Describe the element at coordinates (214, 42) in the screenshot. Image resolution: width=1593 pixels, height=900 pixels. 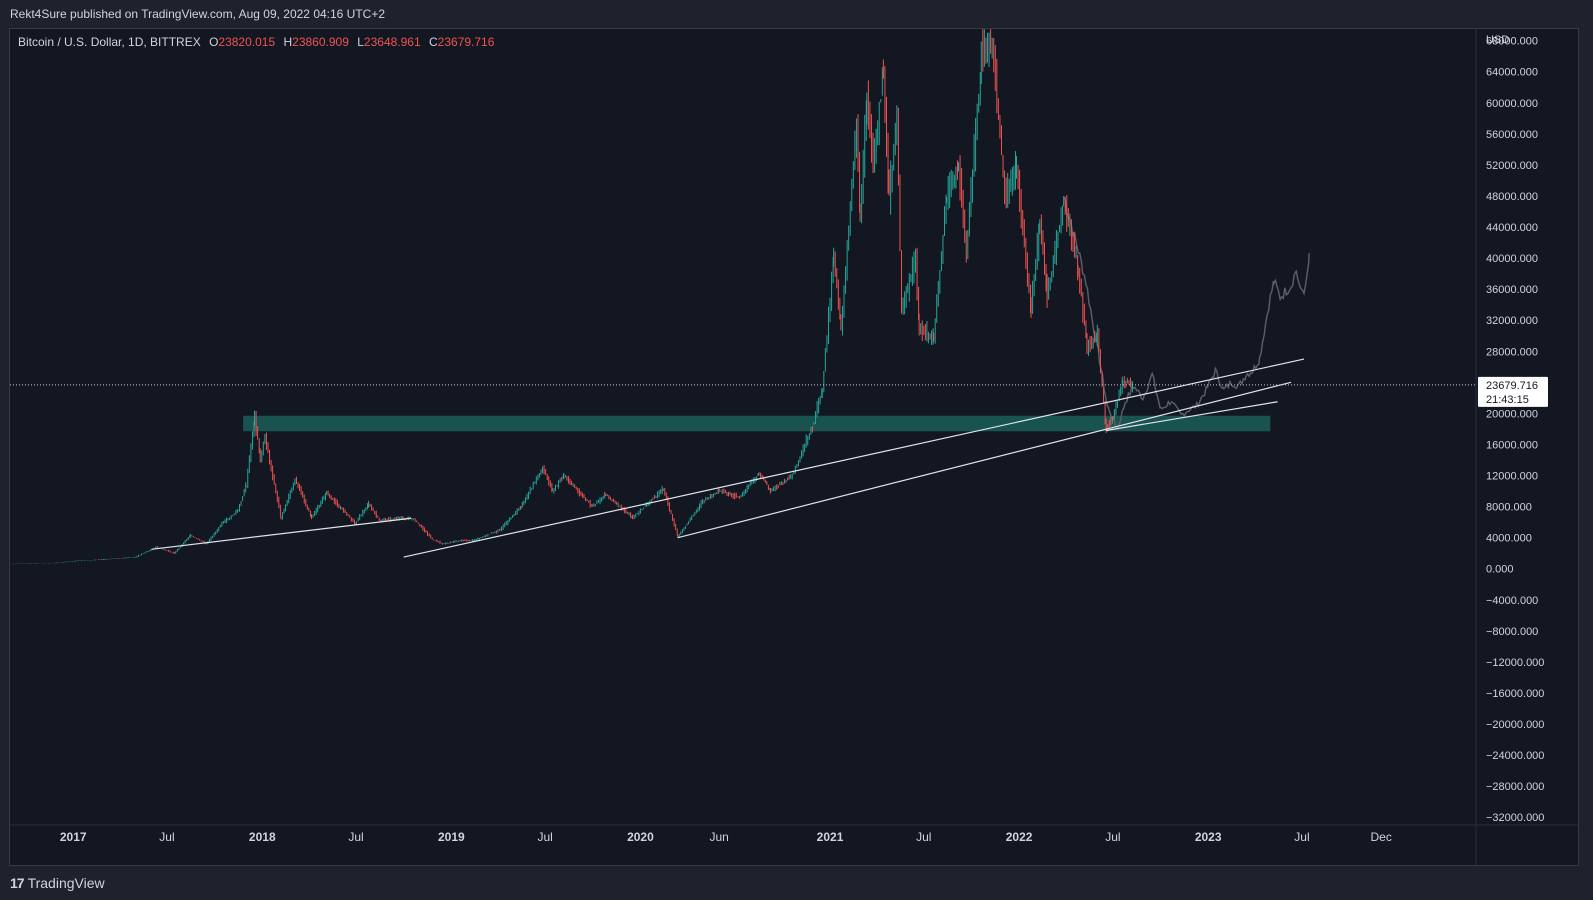
I see `open-label: O` at that location.